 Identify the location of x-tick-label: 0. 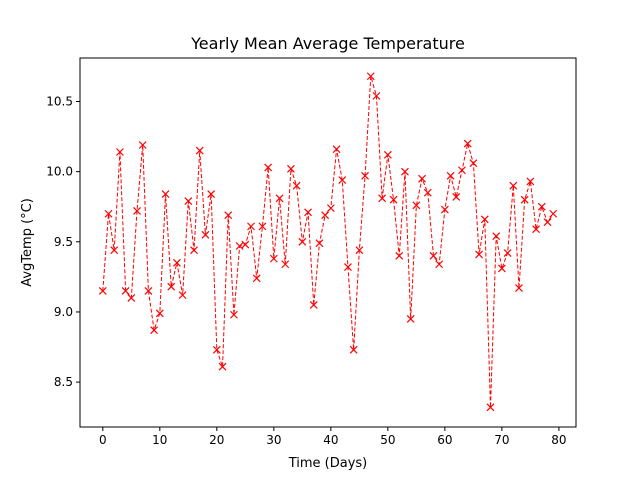
(103, 440).